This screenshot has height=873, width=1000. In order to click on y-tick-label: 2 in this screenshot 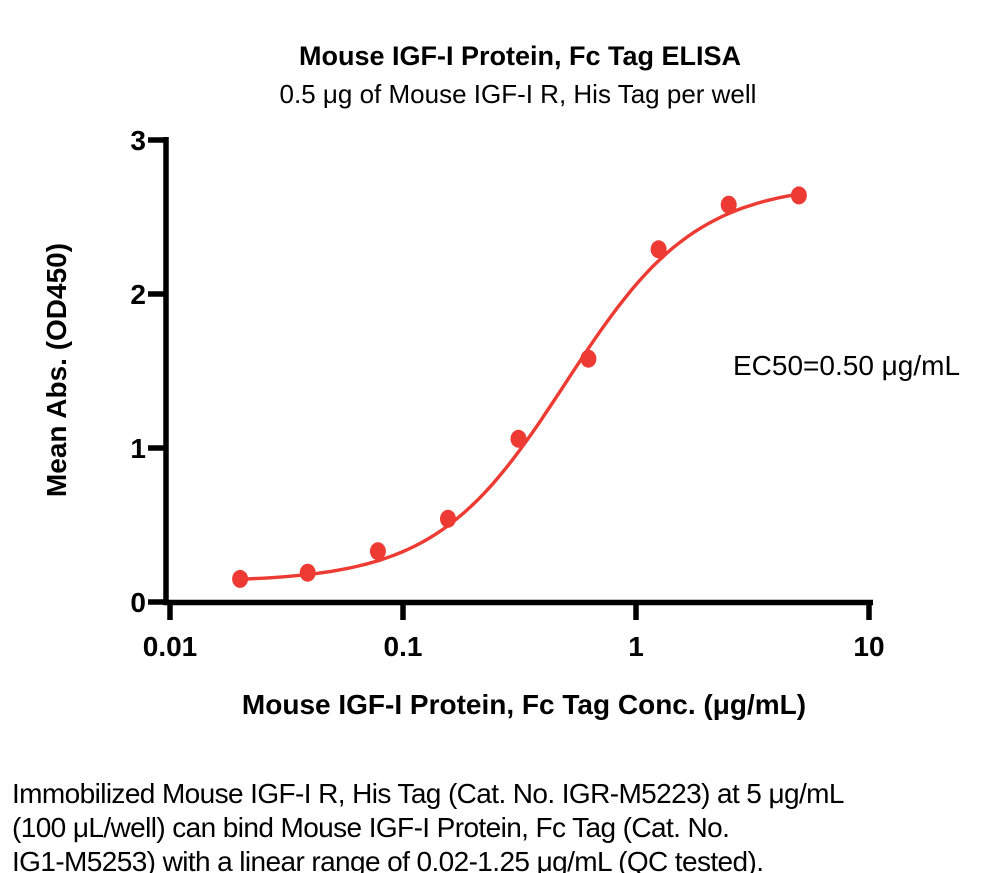, I will do `click(138, 294)`.